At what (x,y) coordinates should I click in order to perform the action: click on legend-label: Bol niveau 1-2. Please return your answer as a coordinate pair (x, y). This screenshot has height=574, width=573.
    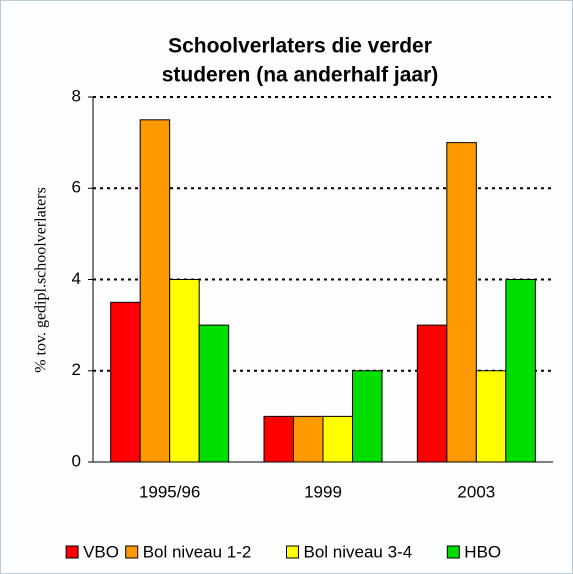
    Looking at the image, I should click on (197, 551).